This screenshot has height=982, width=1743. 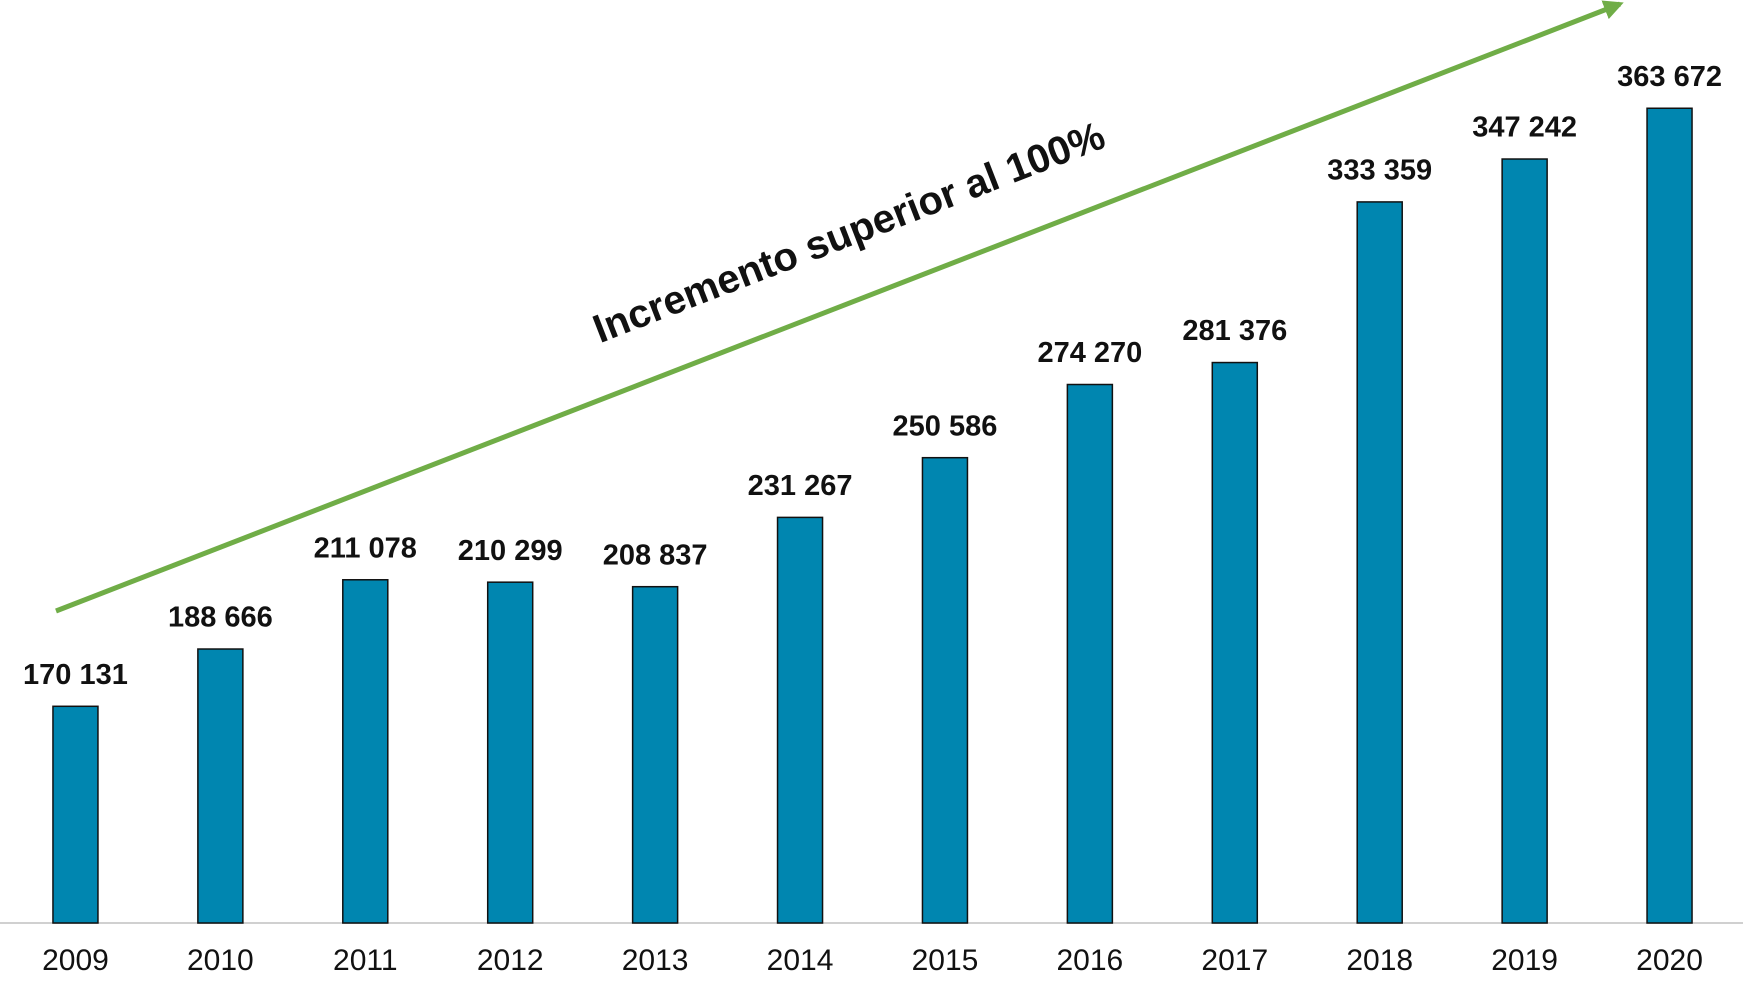 I want to click on value-label: 281 376, so click(x=1234, y=331).